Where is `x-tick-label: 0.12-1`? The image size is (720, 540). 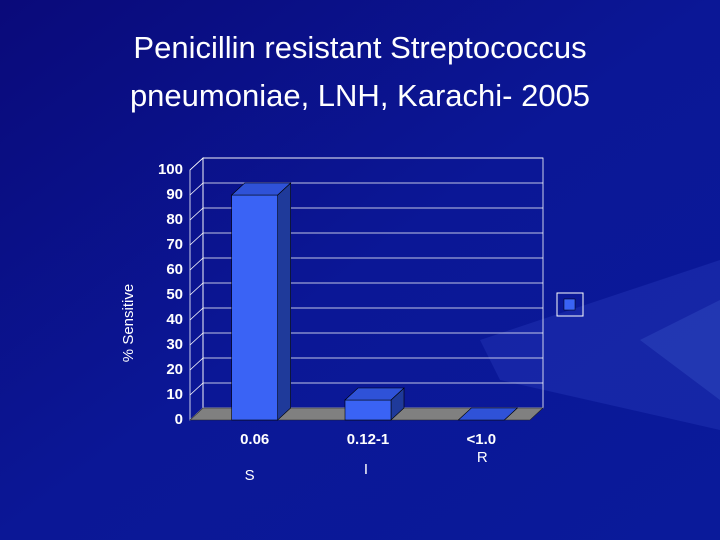 x-tick-label: 0.12-1 is located at coordinates (368, 439).